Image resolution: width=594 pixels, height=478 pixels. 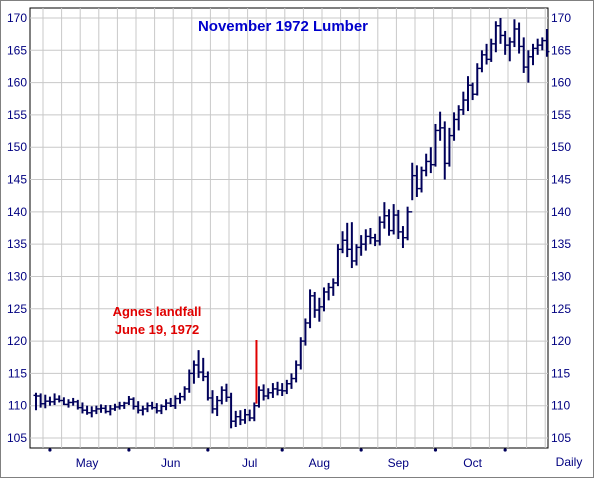 I want to click on y-tick-label-right: 160, so click(x=561, y=83).